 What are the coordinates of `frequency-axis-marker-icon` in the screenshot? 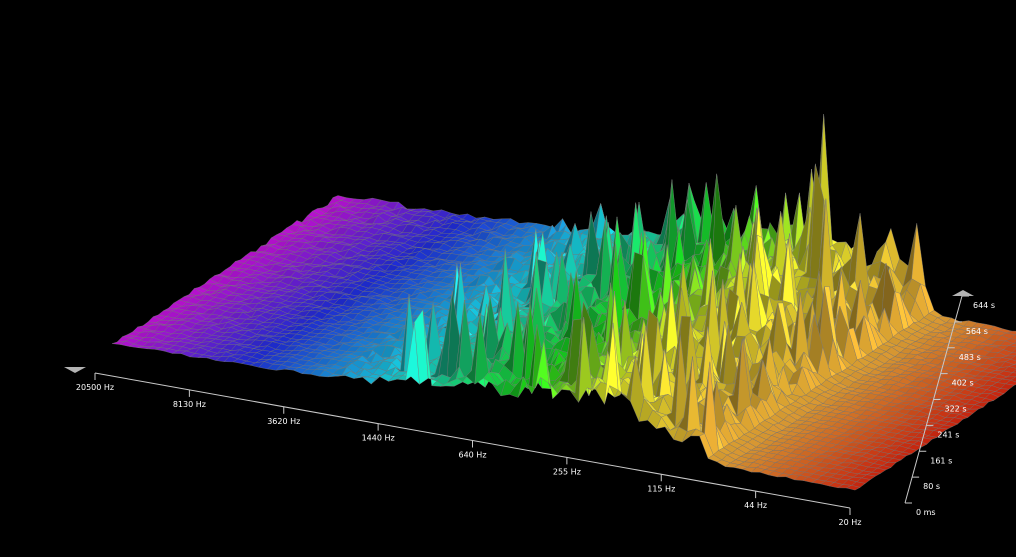 It's located at (75, 370).